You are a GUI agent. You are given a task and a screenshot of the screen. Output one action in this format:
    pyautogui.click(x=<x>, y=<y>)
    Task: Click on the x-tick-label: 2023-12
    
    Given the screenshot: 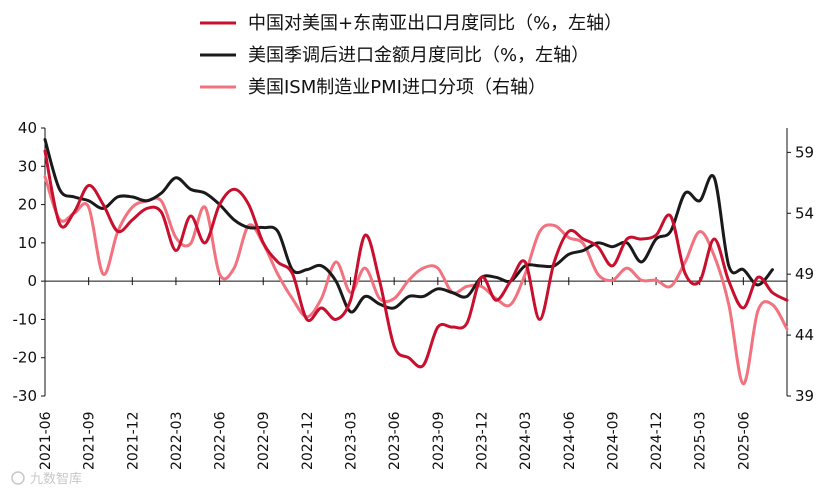 What is the action you would take?
    pyautogui.click(x=482, y=441)
    